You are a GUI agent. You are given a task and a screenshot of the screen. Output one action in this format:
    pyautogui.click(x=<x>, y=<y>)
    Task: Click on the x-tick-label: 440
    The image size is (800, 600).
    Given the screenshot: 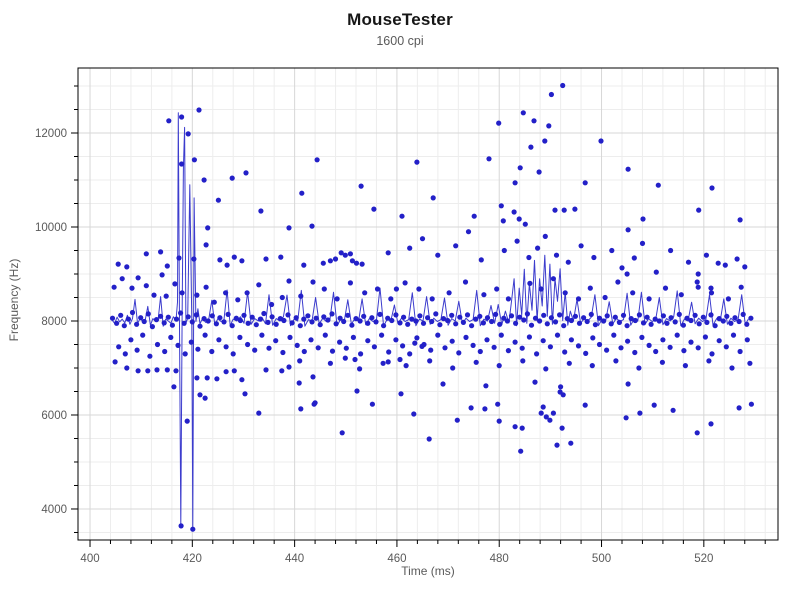 What is the action you would take?
    pyautogui.click(x=294, y=559)
    